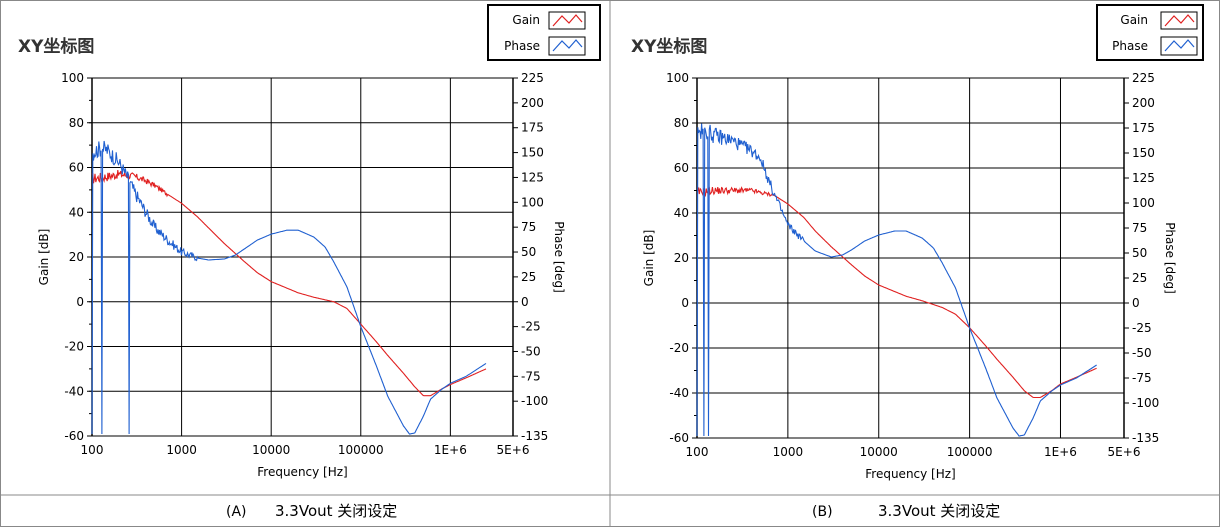  I want to click on caption-label: (A), so click(236, 512).